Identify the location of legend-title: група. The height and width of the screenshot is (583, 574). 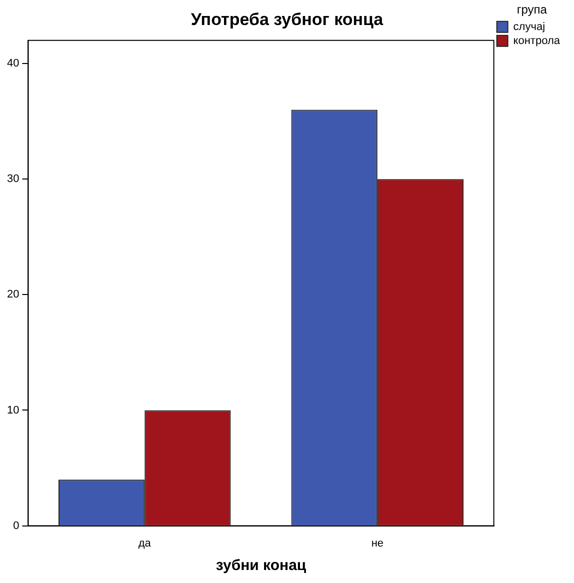
(532, 9).